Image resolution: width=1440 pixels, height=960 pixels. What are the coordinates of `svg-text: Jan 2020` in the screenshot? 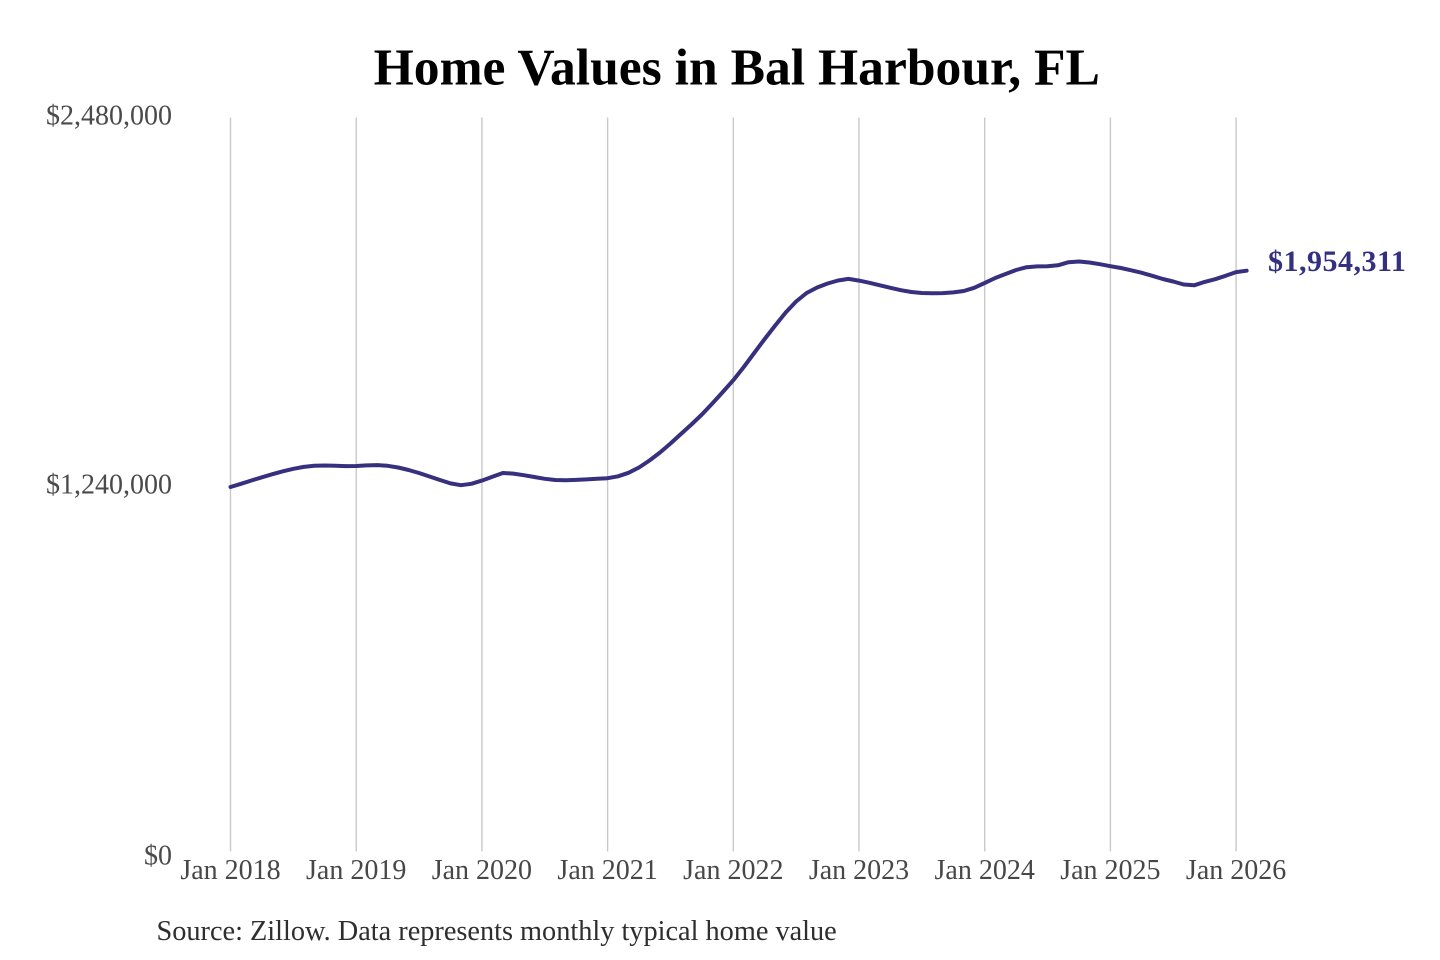 It's located at (482, 870).